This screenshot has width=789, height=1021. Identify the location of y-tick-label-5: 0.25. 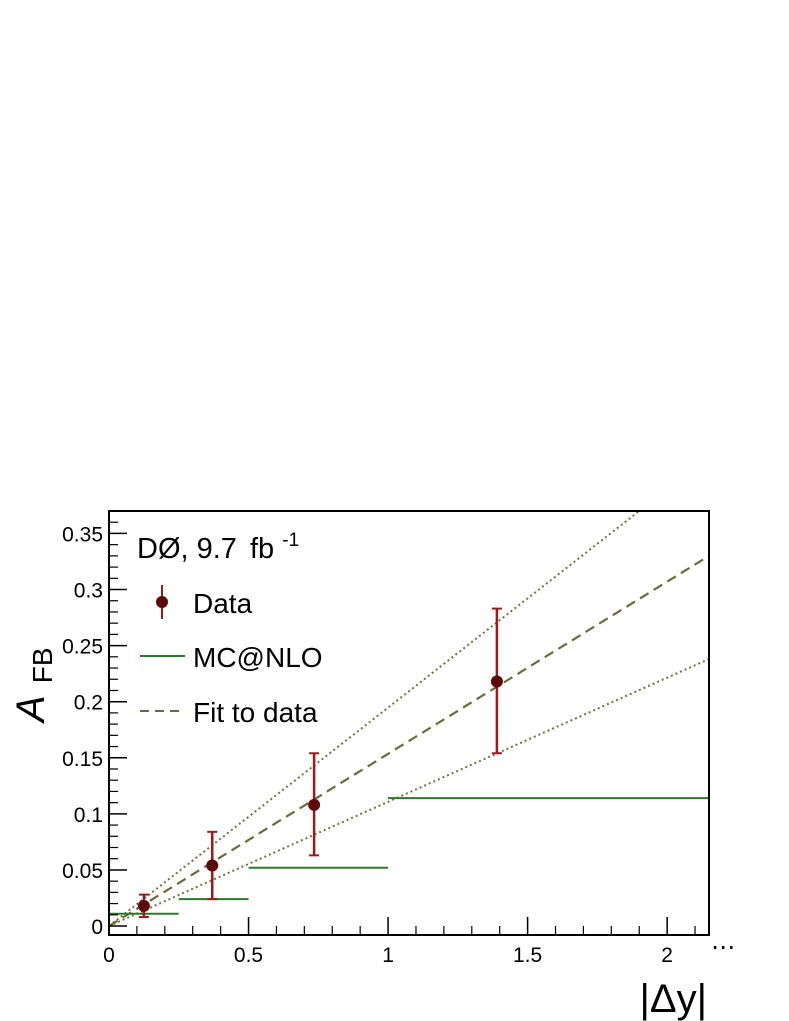
(82, 647).